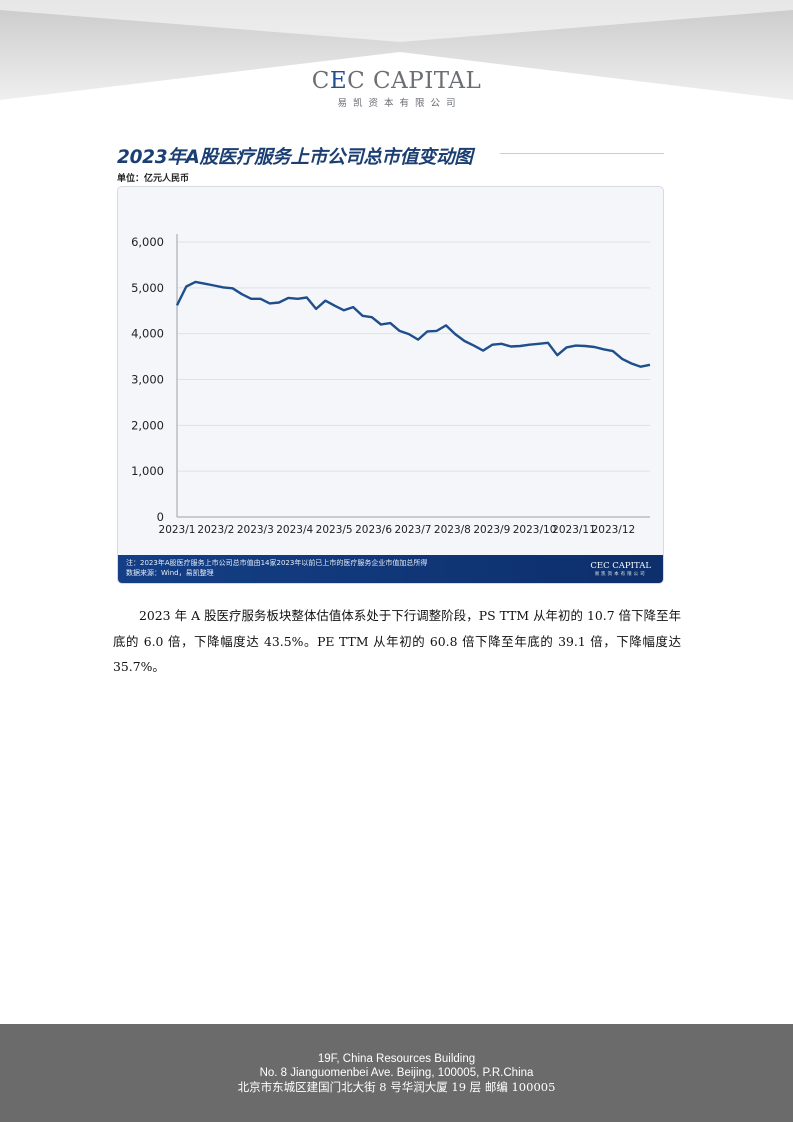  Describe the element at coordinates (147, 242) in the screenshot. I see `y-tick-label: 6,000` at that location.